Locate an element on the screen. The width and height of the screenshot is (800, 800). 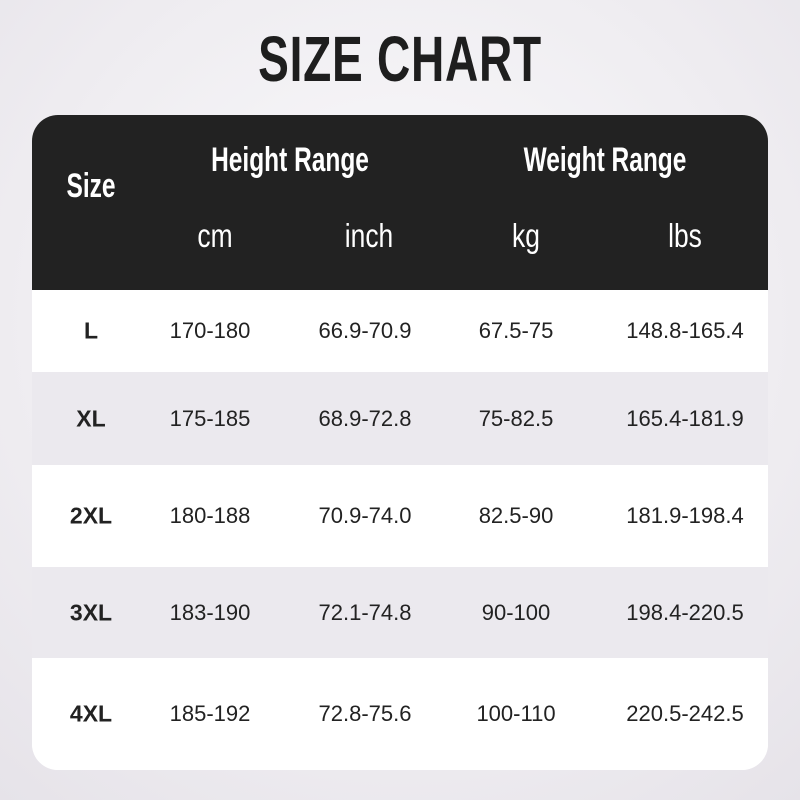
cell-size: 4XL is located at coordinates (91, 713).